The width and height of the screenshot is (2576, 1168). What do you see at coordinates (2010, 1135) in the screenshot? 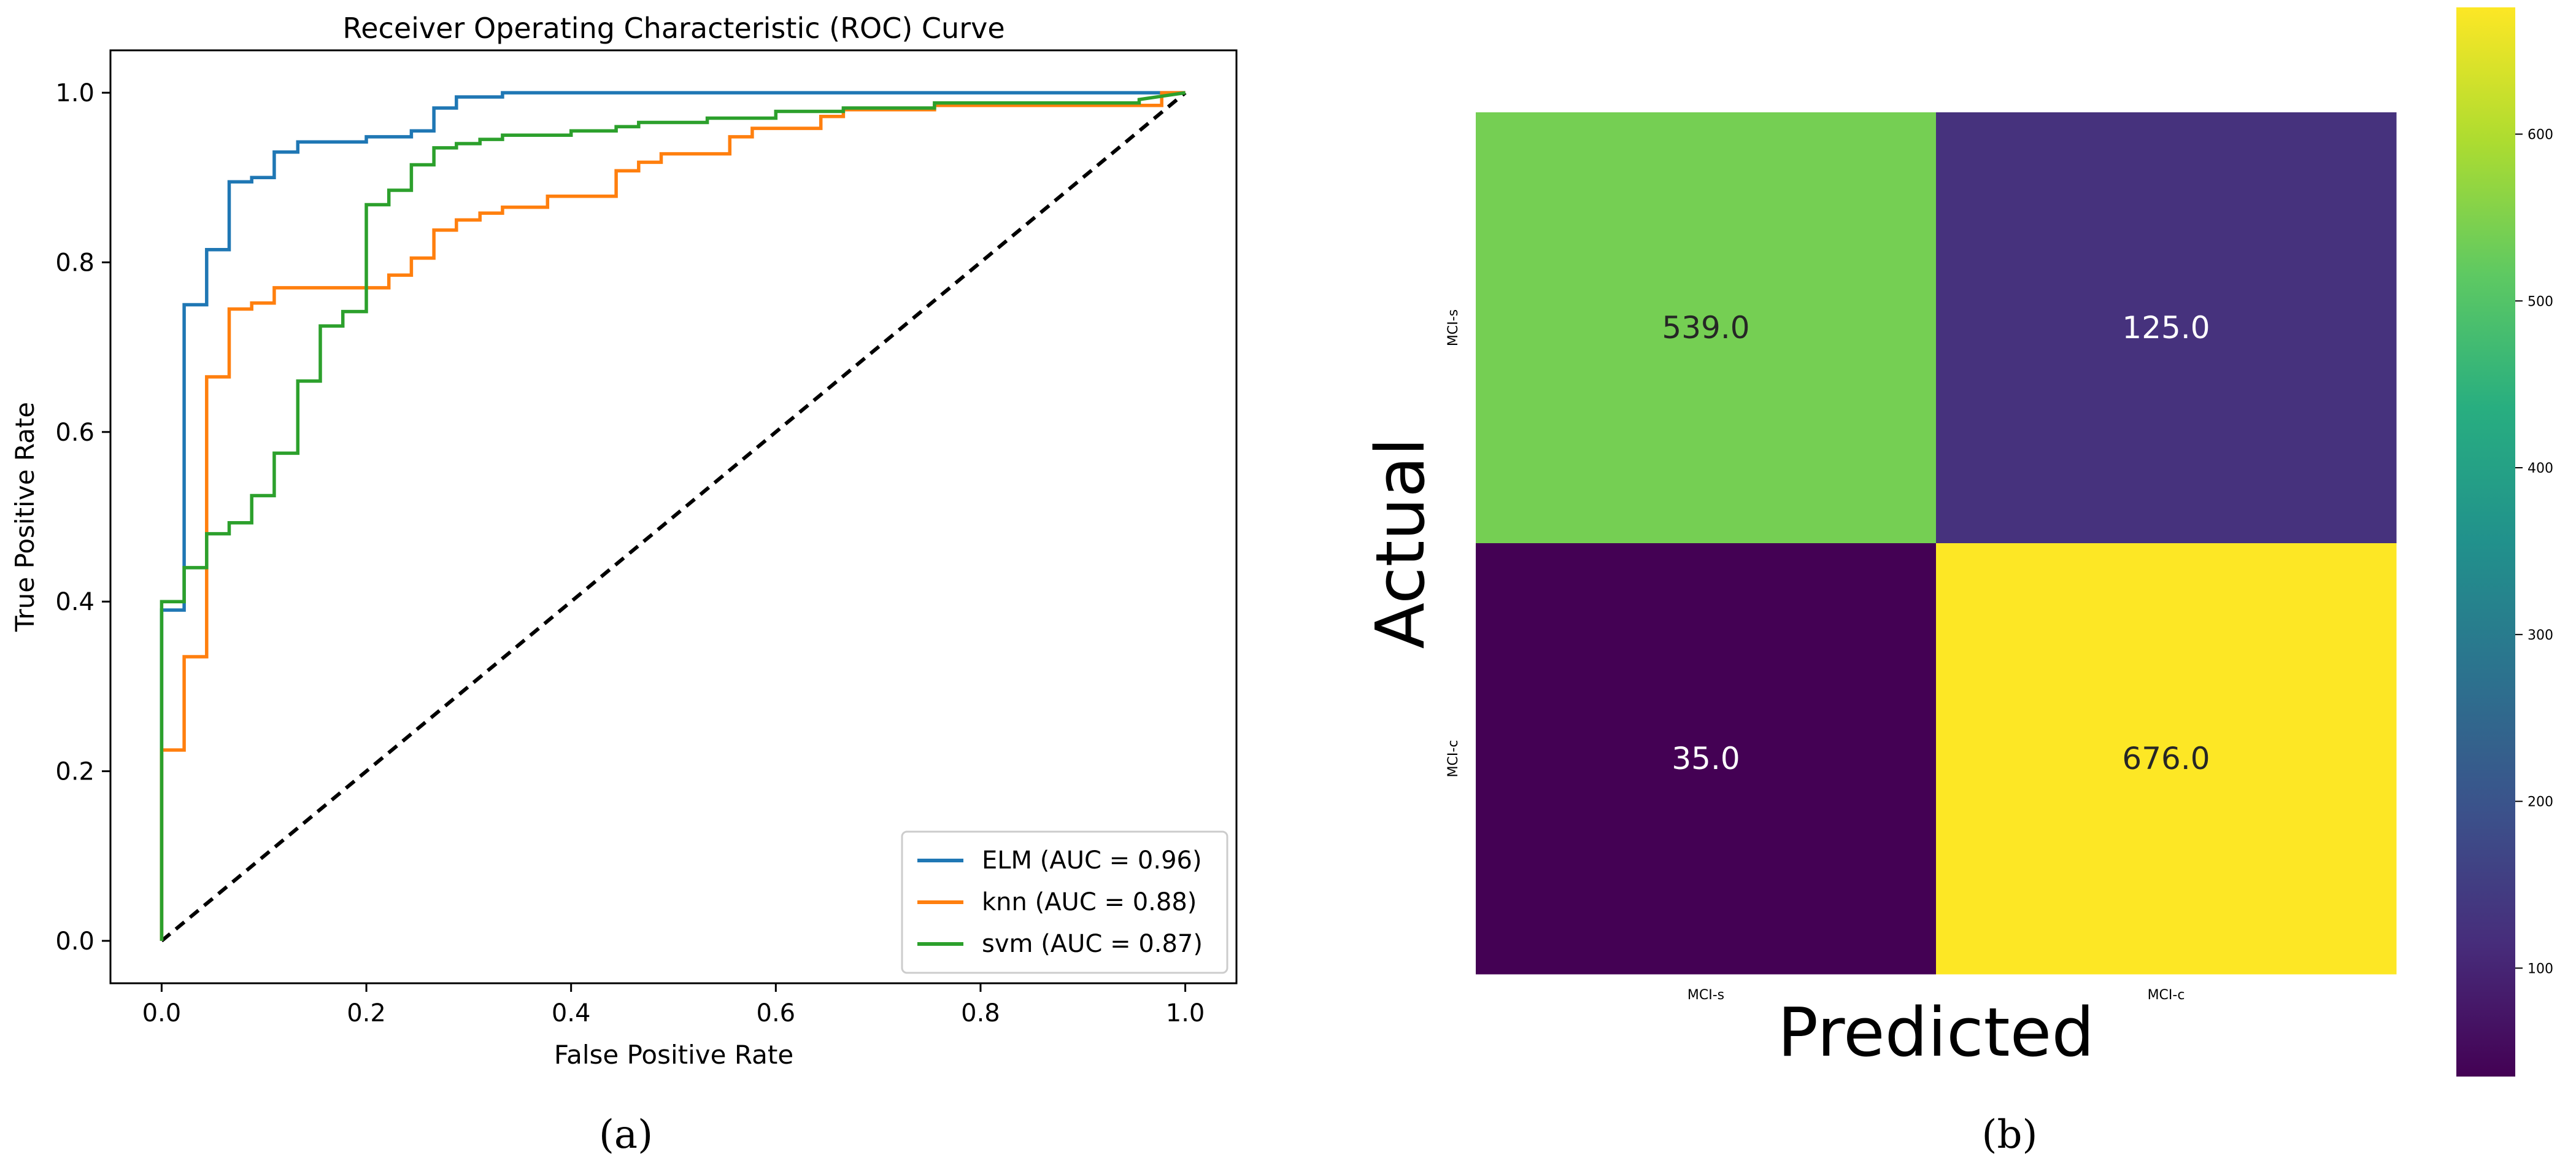
I see `panel-label-b: (b)` at bounding box center [2010, 1135].